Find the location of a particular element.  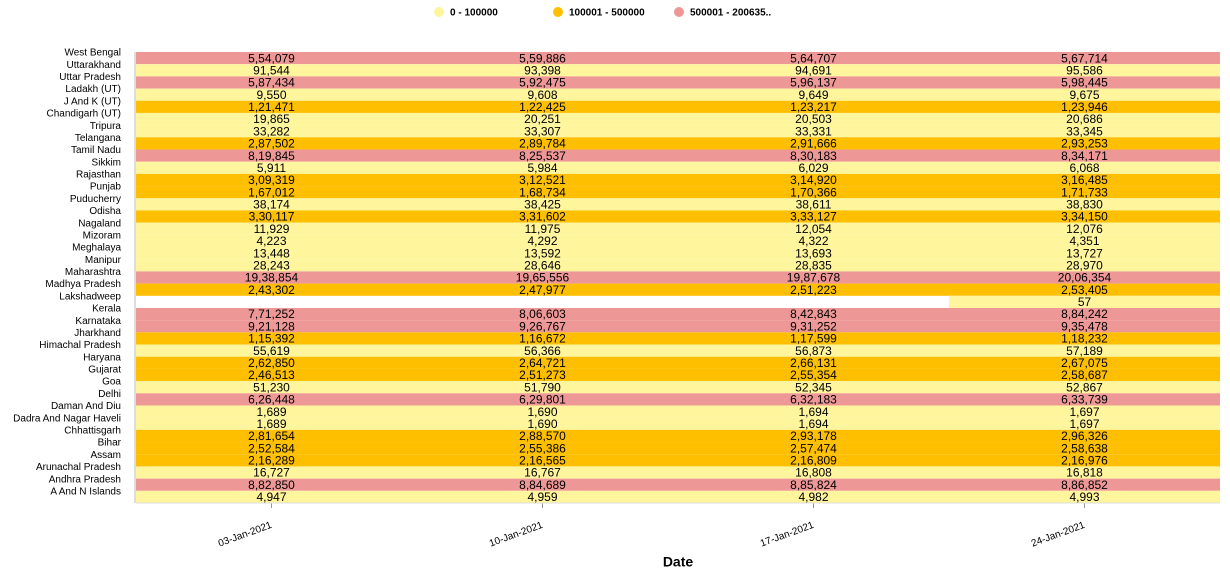

value-label: 20,503 is located at coordinates (813, 119).